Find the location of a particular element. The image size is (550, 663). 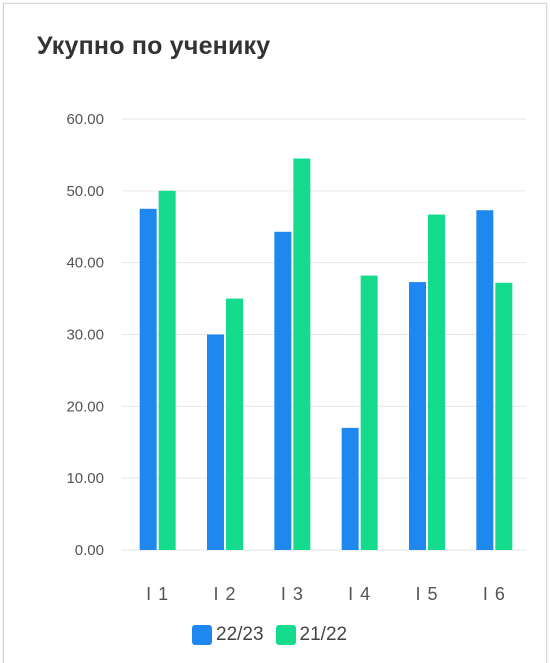

y-tick-label: 30.00 is located at coordinates (85, 335).